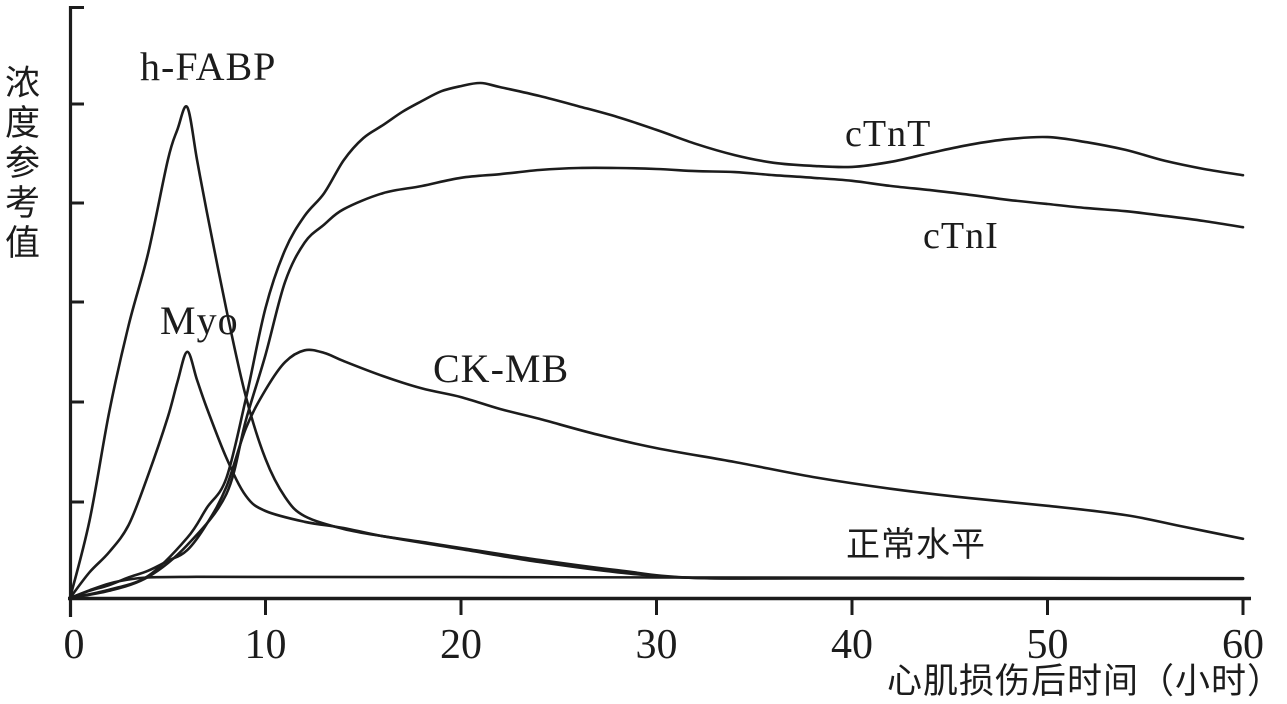  I want to click on curve-label-ctnt: cTnT, so click(888, 134).